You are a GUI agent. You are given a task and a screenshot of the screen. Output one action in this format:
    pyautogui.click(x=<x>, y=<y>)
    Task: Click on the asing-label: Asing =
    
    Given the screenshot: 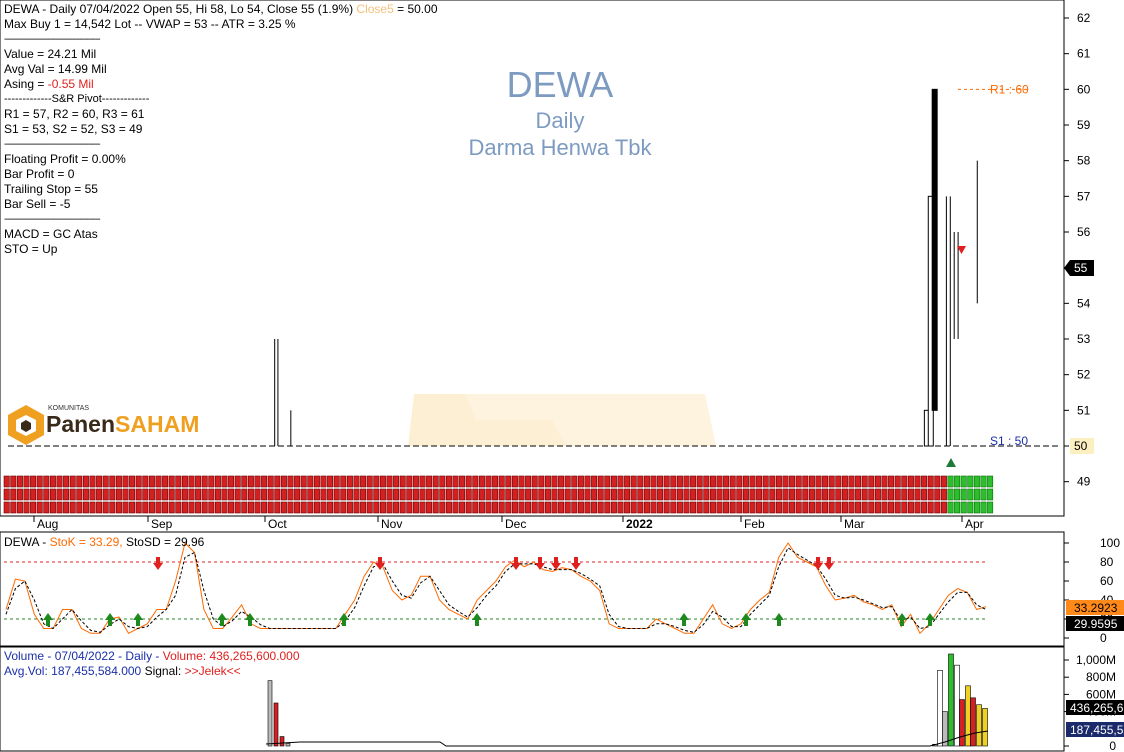 What is the action you would take?
    pyautogui.click(x=26, y=84)
    